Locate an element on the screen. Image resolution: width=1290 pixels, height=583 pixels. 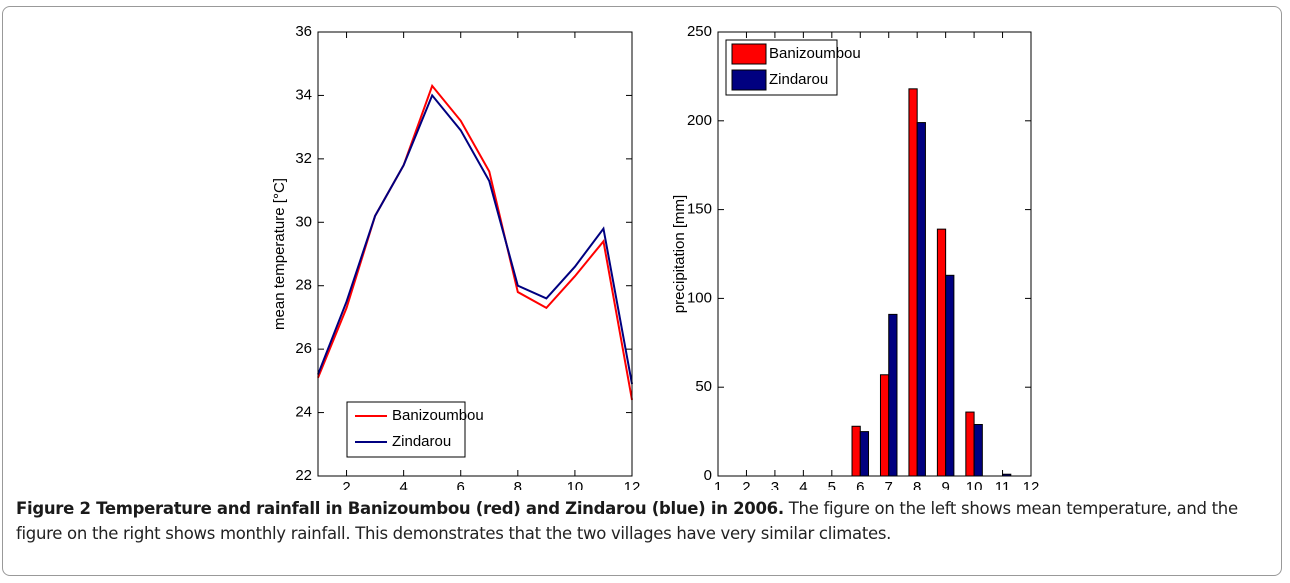
y-tick-label: 30 is located at coordinates (303, 221).